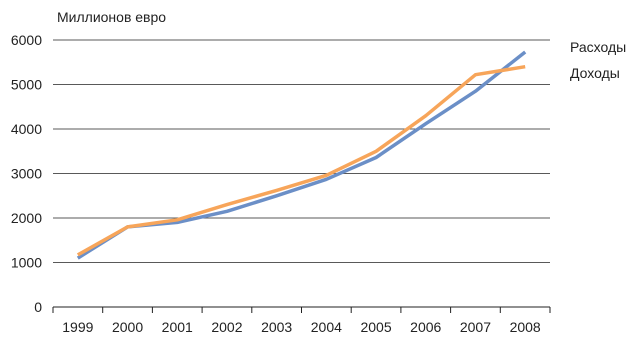  What do you see at coordinates (26, 85) in the screenshot?
I see `y-tick-label: 5000` at bounding box center [26, 85].